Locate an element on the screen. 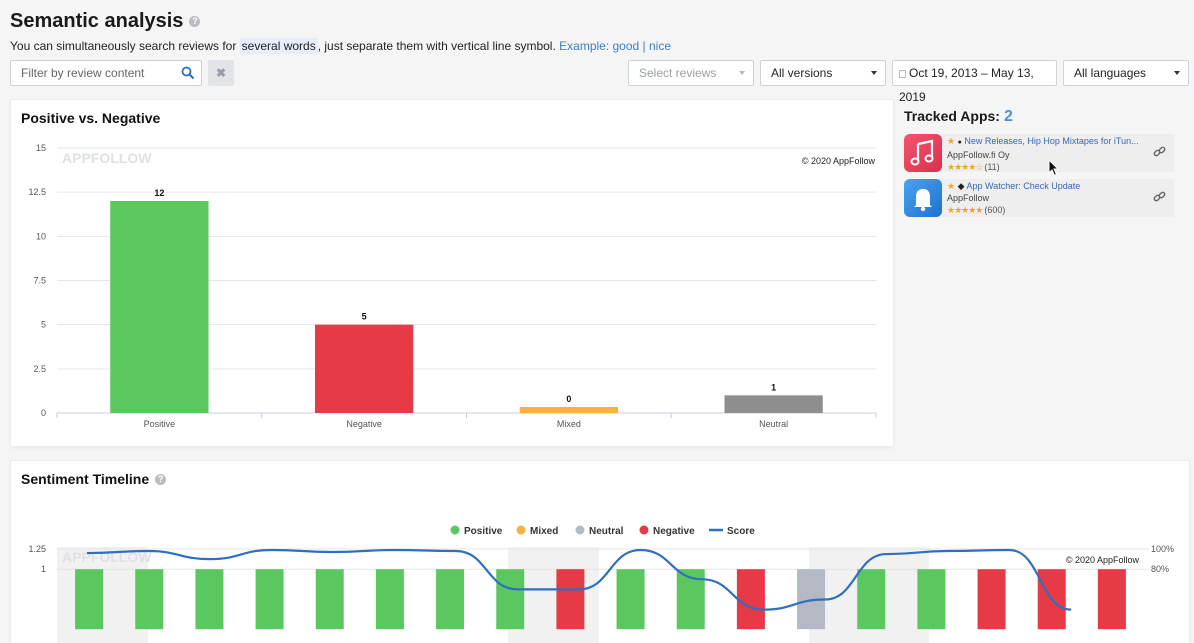 The height and width of the screenshot is (643, 1194). versions-dropdown: All versions is located at coordinates (823, 73).